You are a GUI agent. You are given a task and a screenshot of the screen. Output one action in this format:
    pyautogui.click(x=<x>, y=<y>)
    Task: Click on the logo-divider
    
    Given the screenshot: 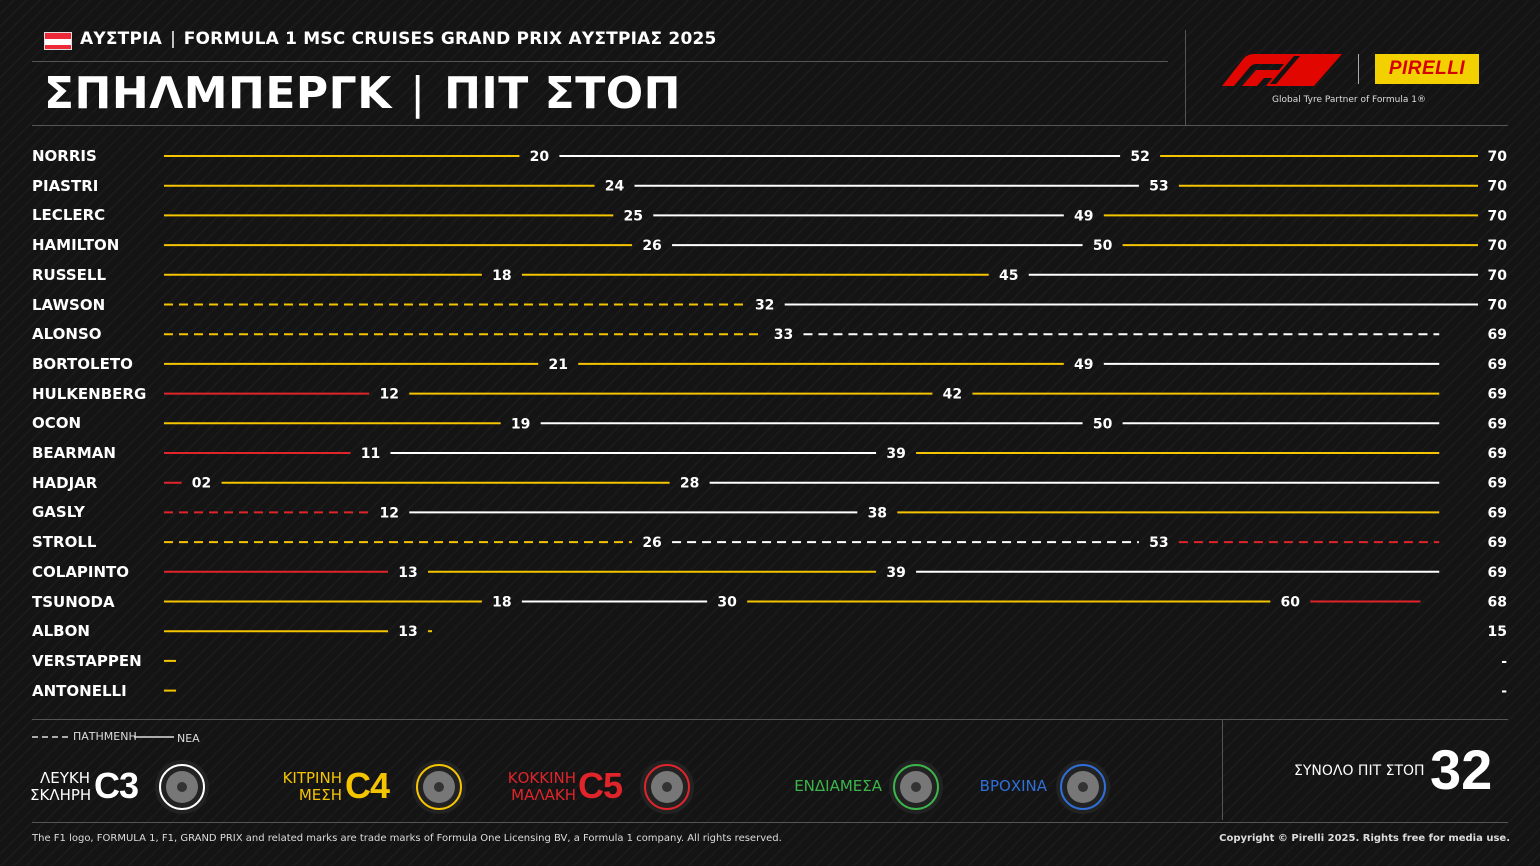 What is the action you would take?
    pyautogui.click(x=1185, y=77)
    